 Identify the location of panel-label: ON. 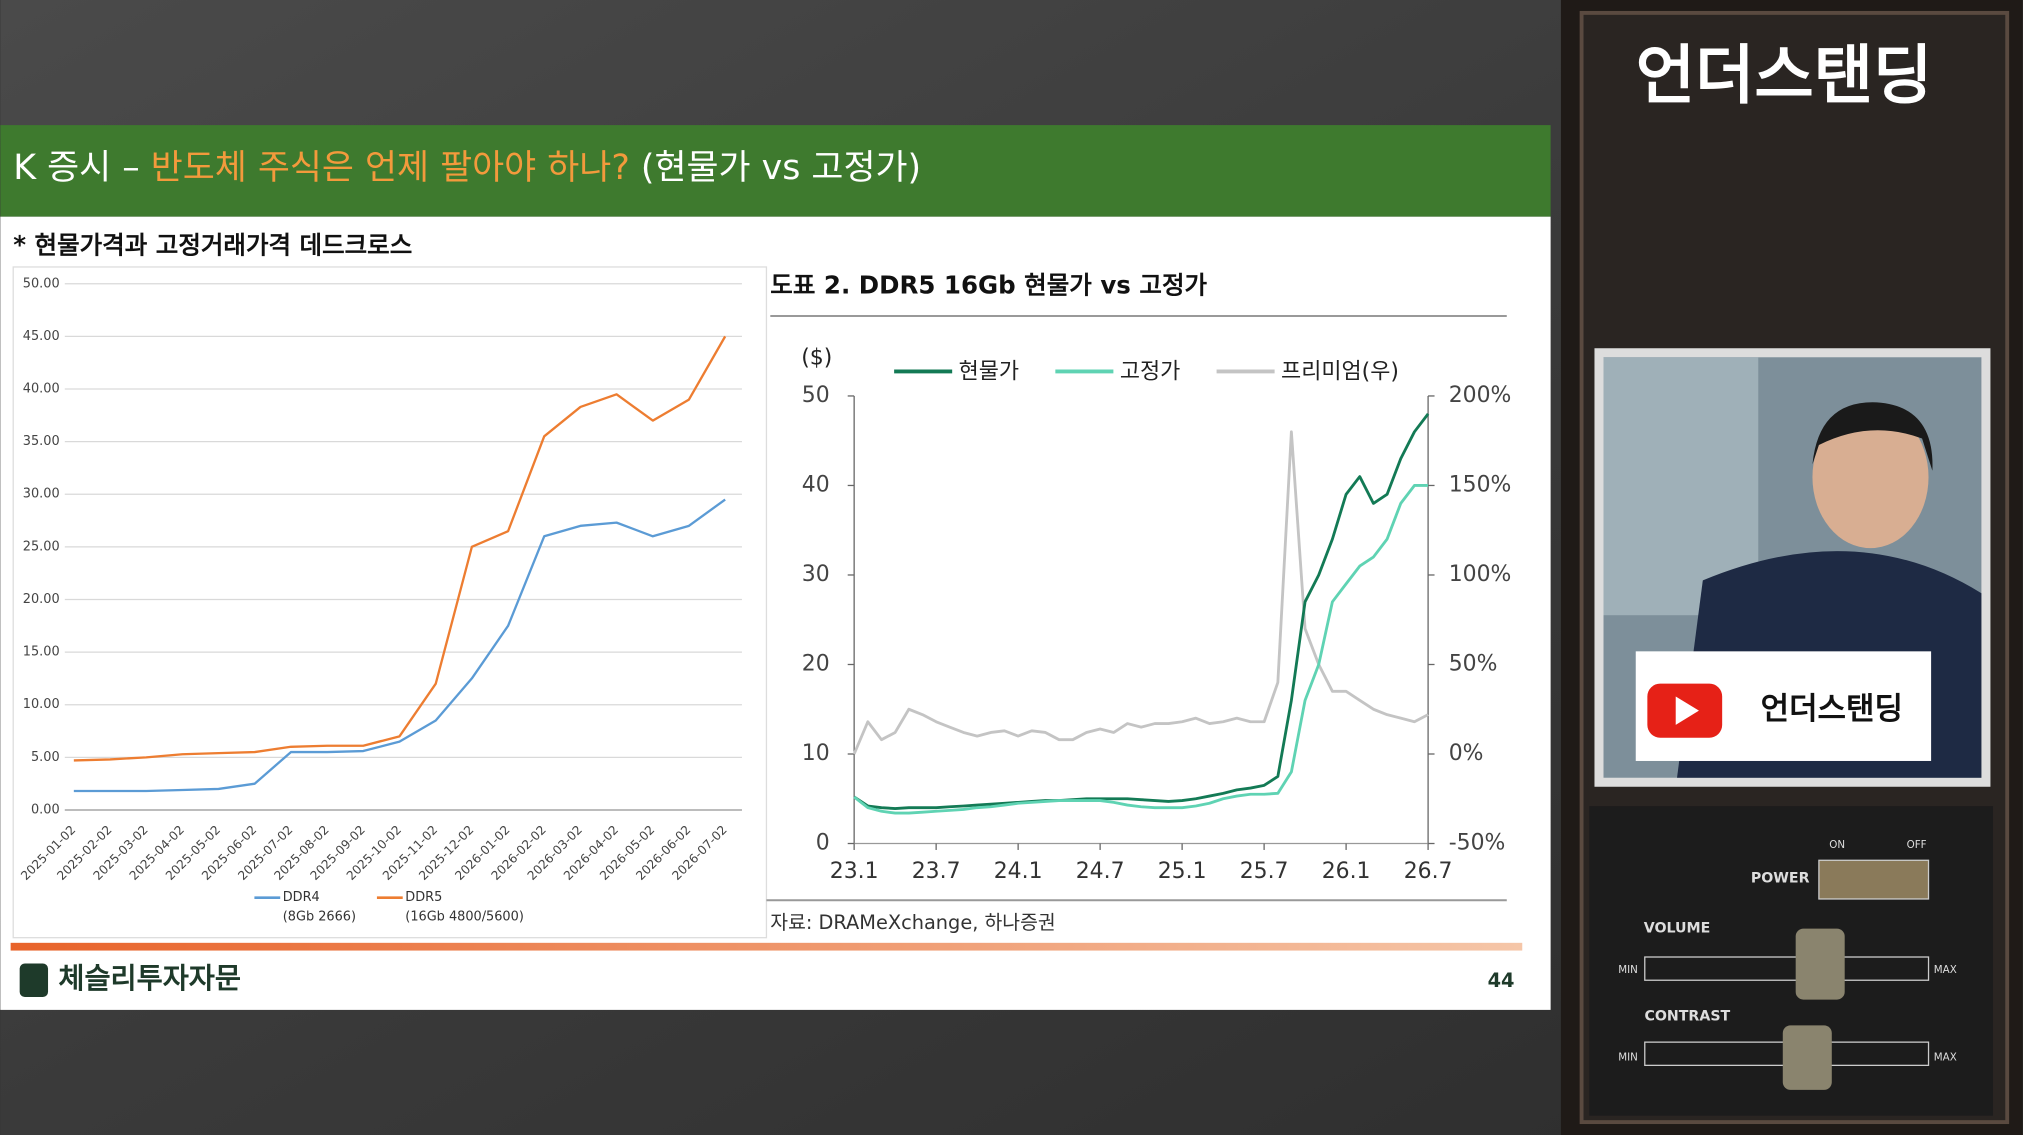
(1837, 845).